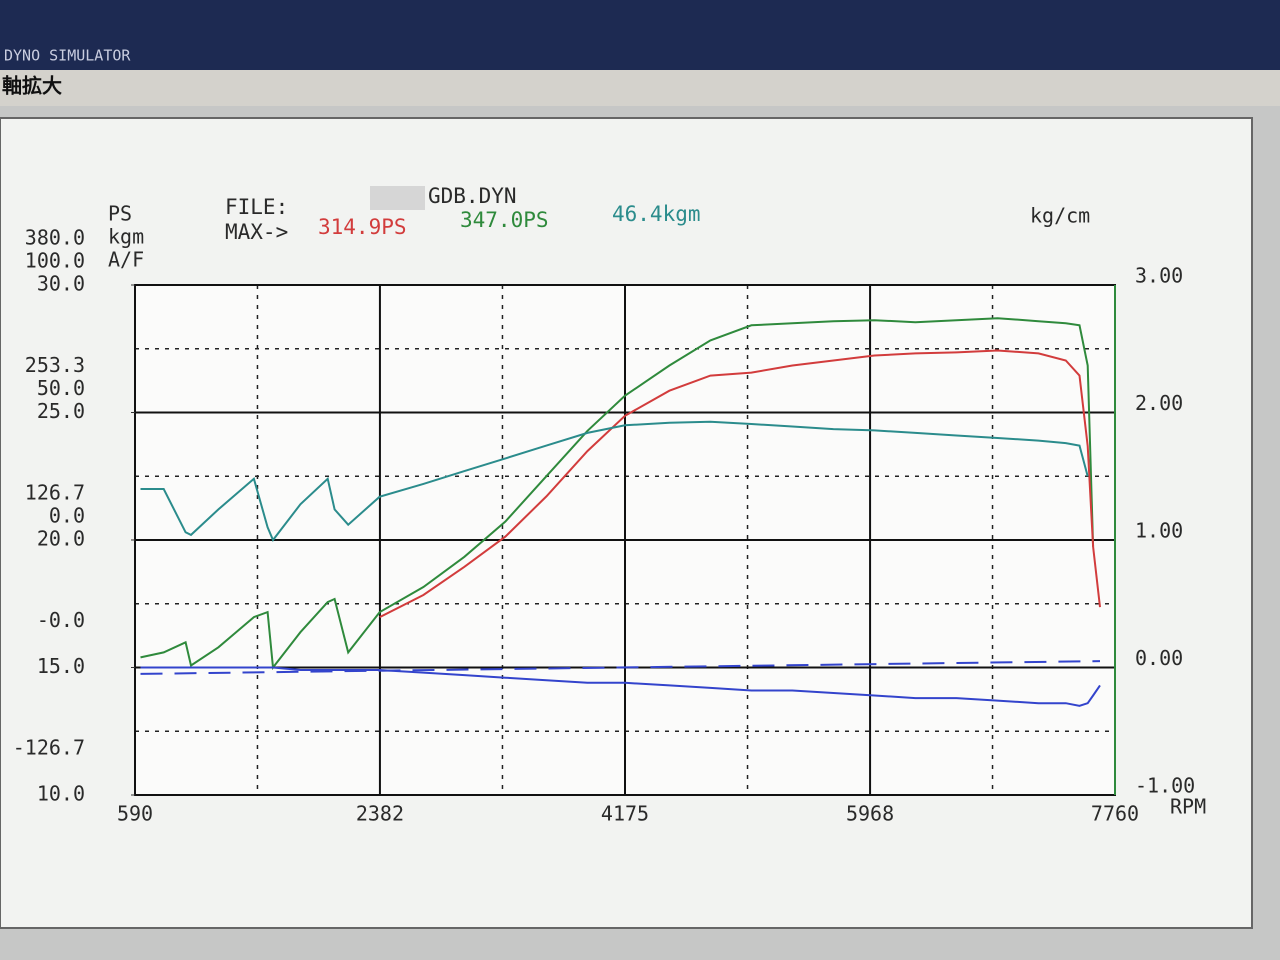 This screenshot has height=960, width=1280. Describe the element at coordinates (362, 227) in the screenshot. I see `max-value: 314.9PS` at that location.